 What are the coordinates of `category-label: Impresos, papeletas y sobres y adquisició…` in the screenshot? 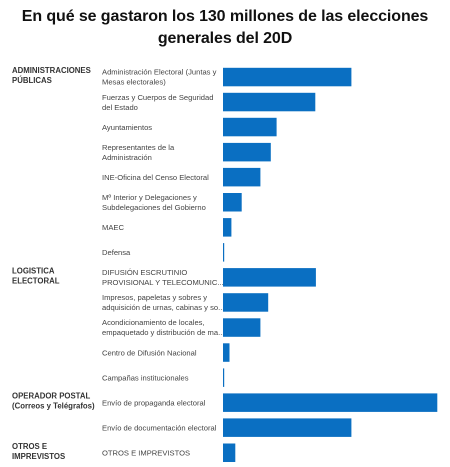 It's located at (163, 302).